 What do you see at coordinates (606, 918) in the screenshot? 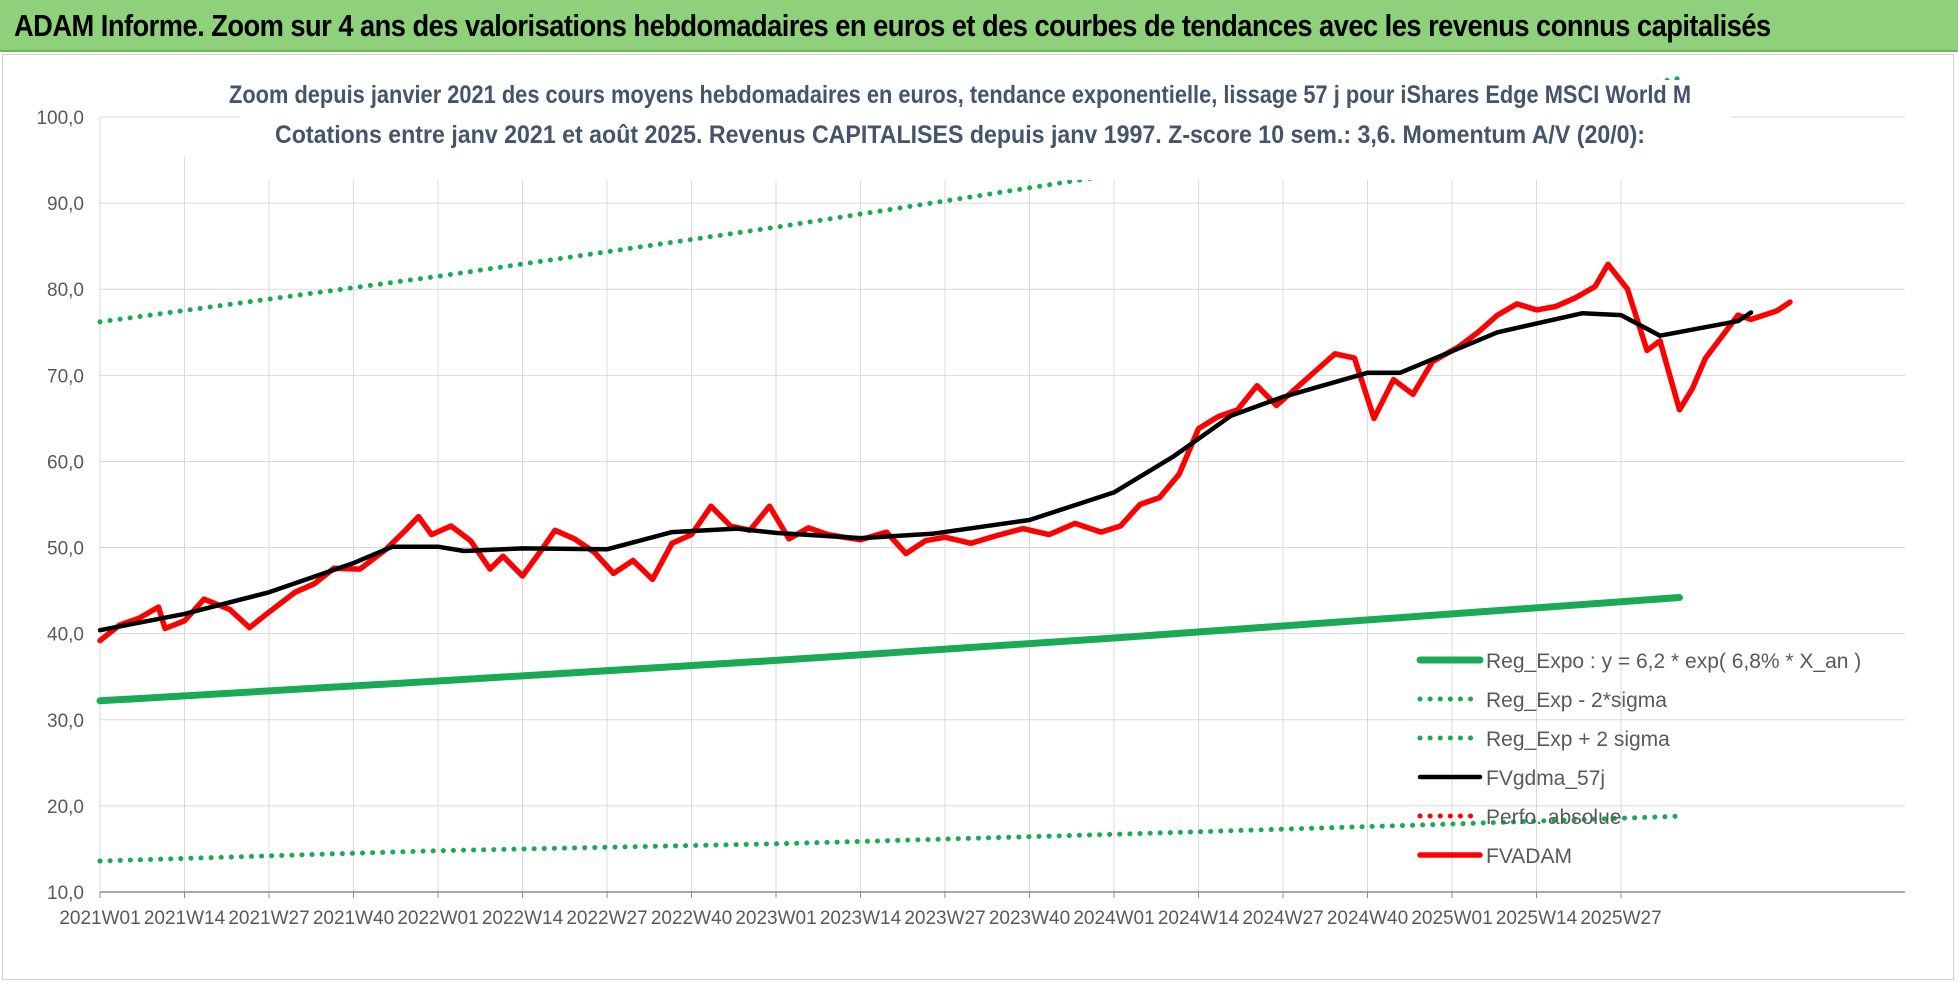
I see `x-tick-label: 2022W27` at bounding box center [606, 918].